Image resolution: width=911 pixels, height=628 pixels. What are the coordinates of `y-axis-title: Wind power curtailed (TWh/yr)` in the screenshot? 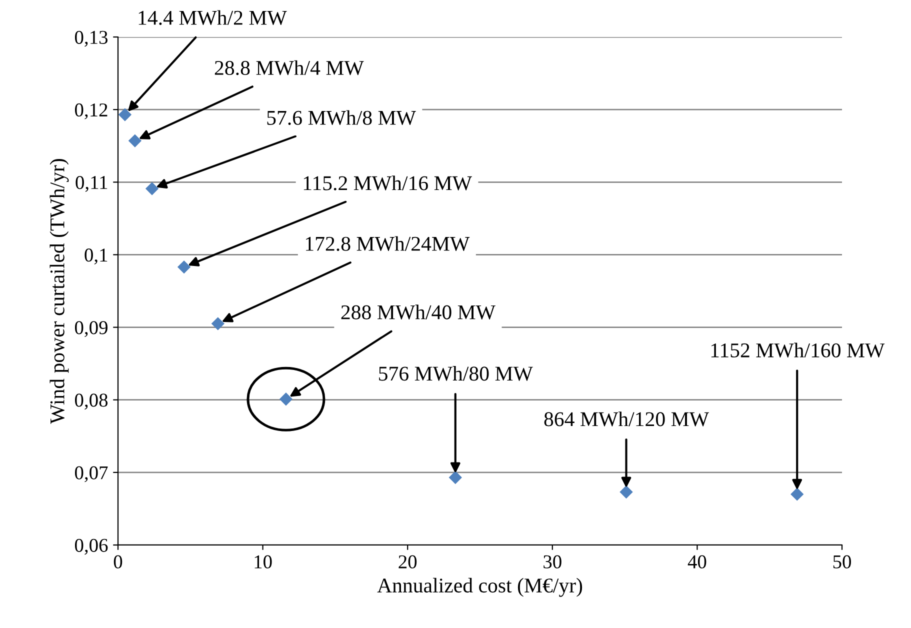 It's located at (59, 291).